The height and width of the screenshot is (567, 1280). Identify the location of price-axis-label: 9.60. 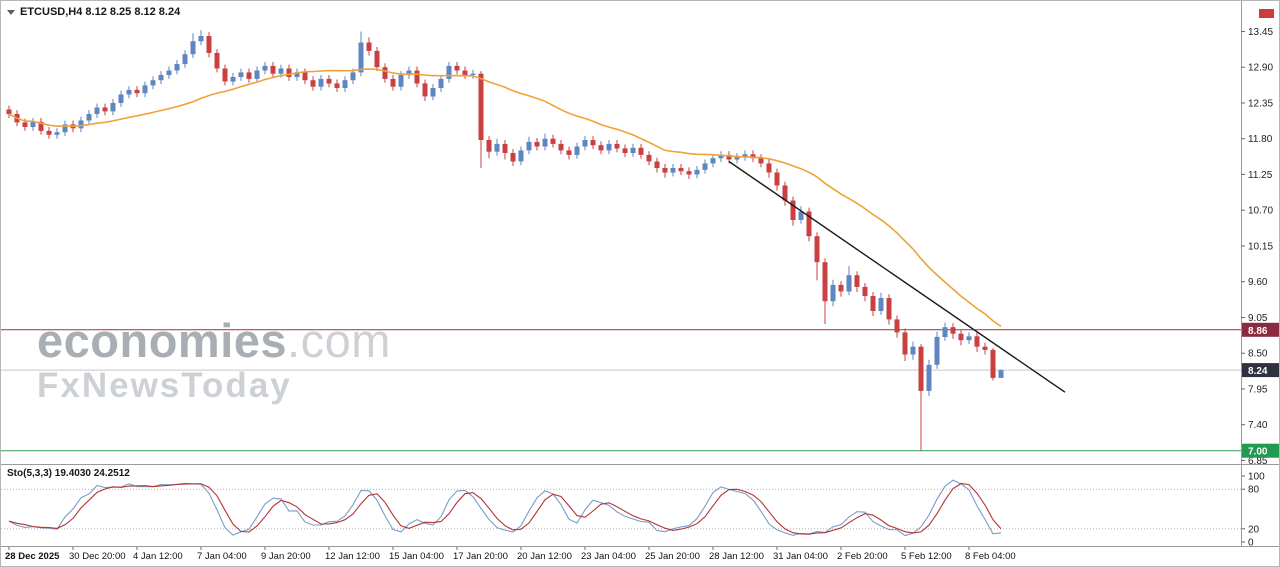
(1258, 282).